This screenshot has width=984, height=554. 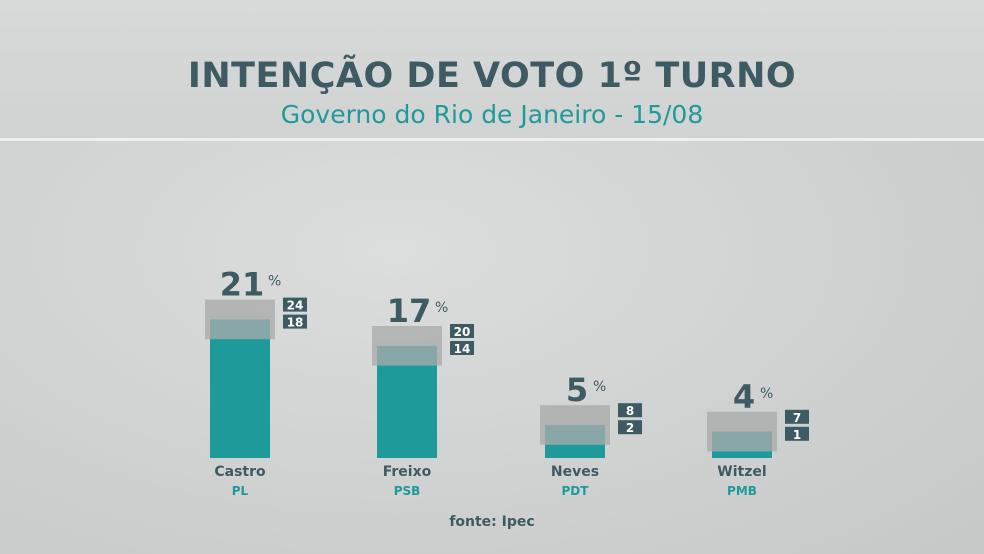 I want to click on upper-bound-label: 7, so click(x=797, y=418).